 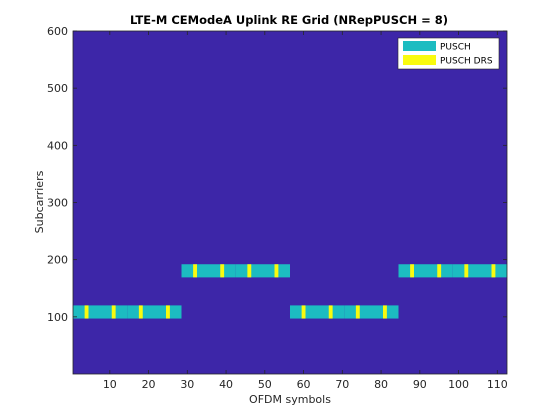 What do you see at coordinates (57, 260) in the screenshot?
I see `y-tick-label: 200` at bounding box center [57, 260].